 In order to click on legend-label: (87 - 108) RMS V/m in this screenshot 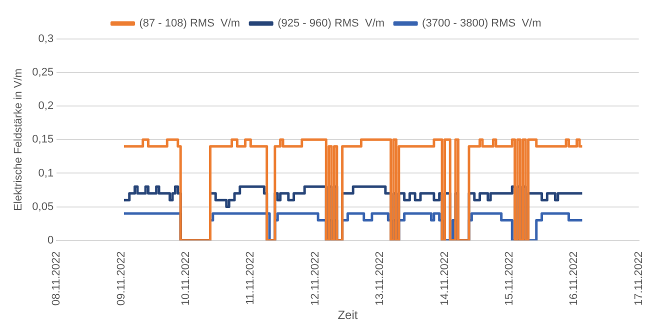, I will do `click(189, 24)`.